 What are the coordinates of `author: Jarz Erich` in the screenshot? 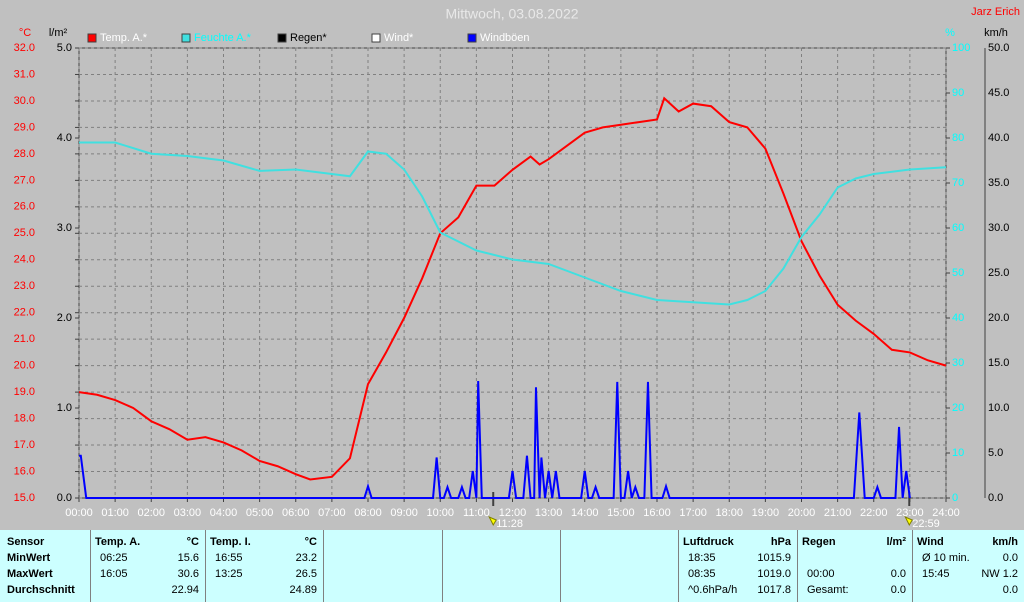 It's located at (995, 12).